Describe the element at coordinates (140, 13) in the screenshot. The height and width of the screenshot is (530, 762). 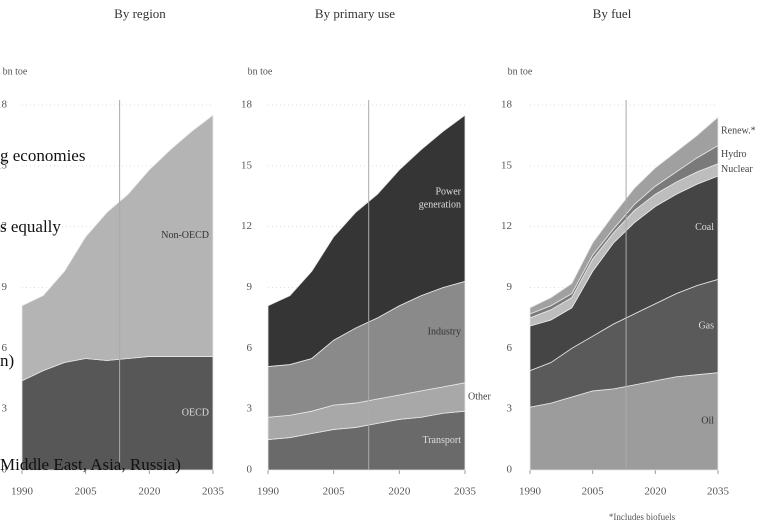
I see `chart-title: By region` at that location.